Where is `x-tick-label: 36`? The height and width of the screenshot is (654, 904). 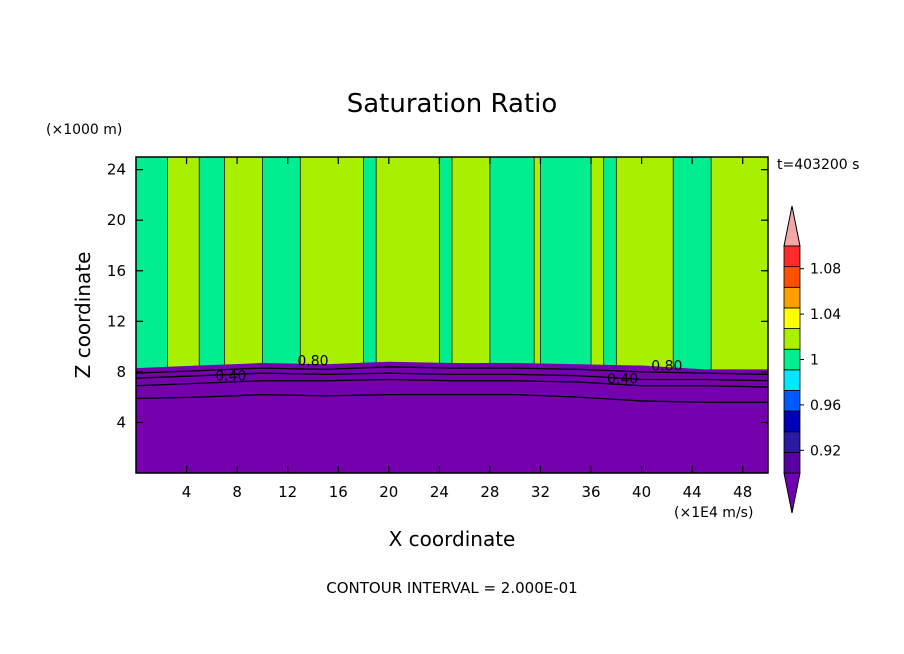
x-tick-label: 36 is located at coordinates (590, 492).